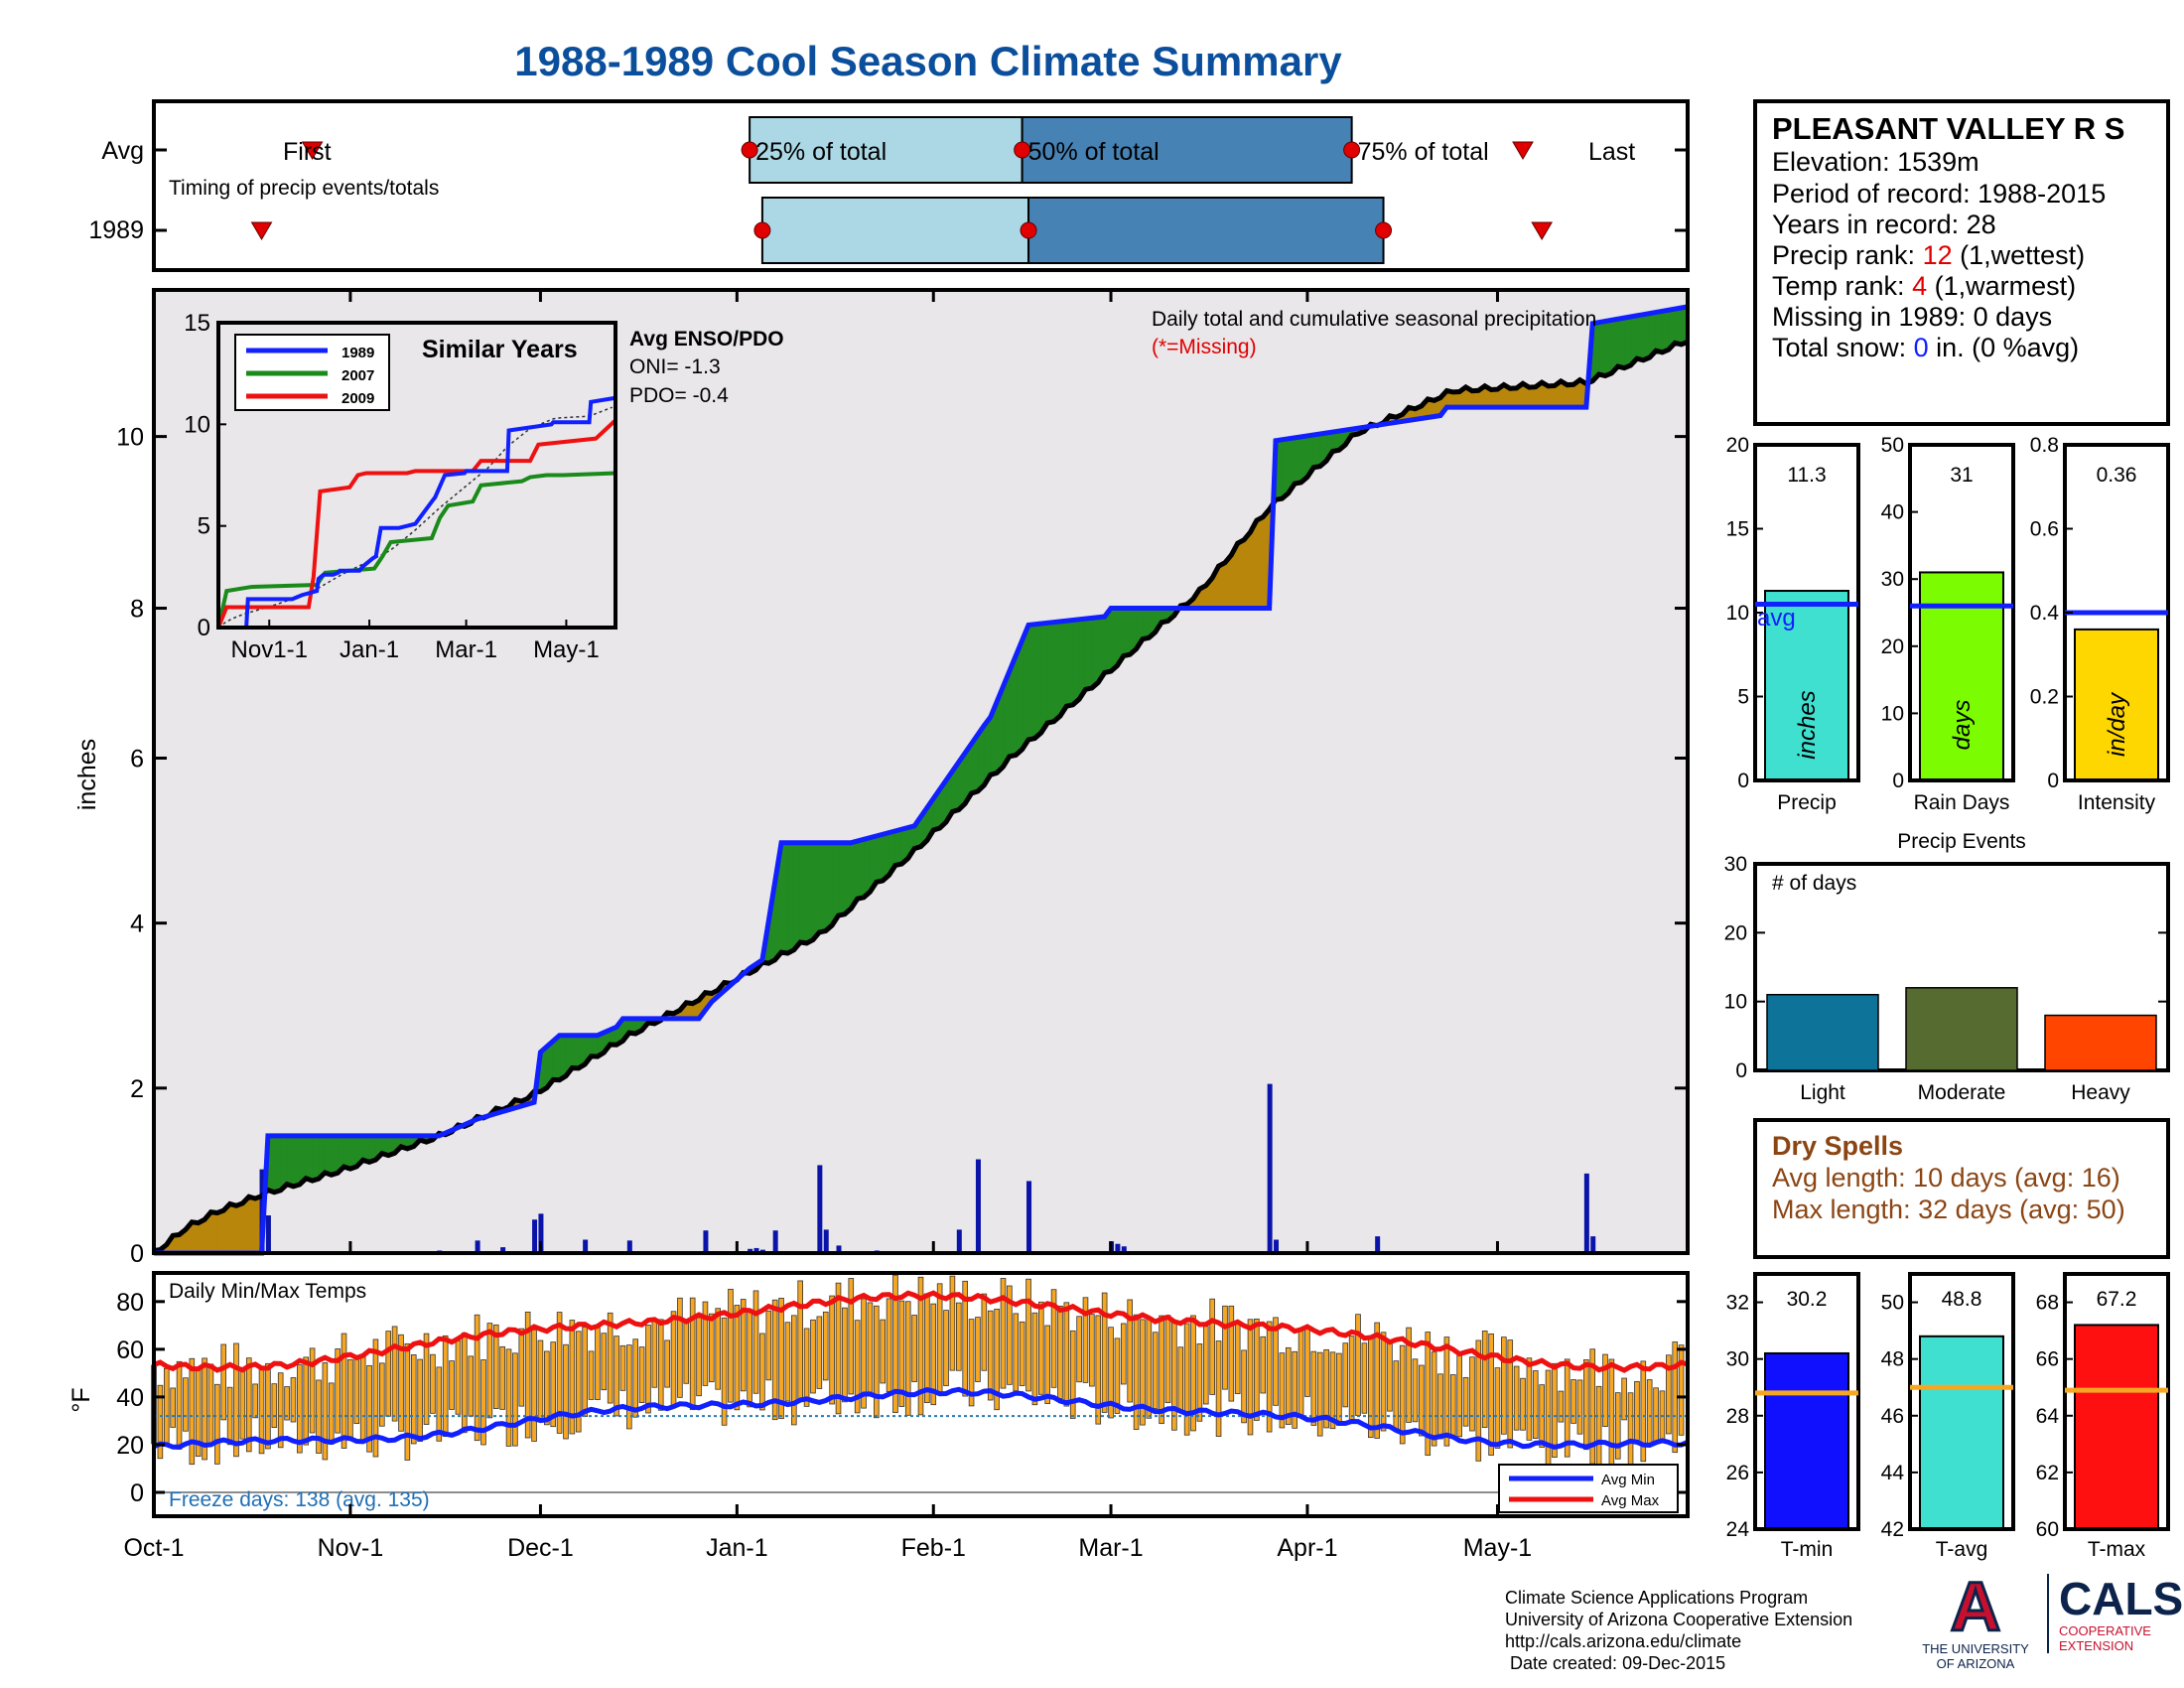  What do you see at coordinates (312, 150) in the screenshot?
I see `timing-marker-first-avg` at bounding box center [312, 150].